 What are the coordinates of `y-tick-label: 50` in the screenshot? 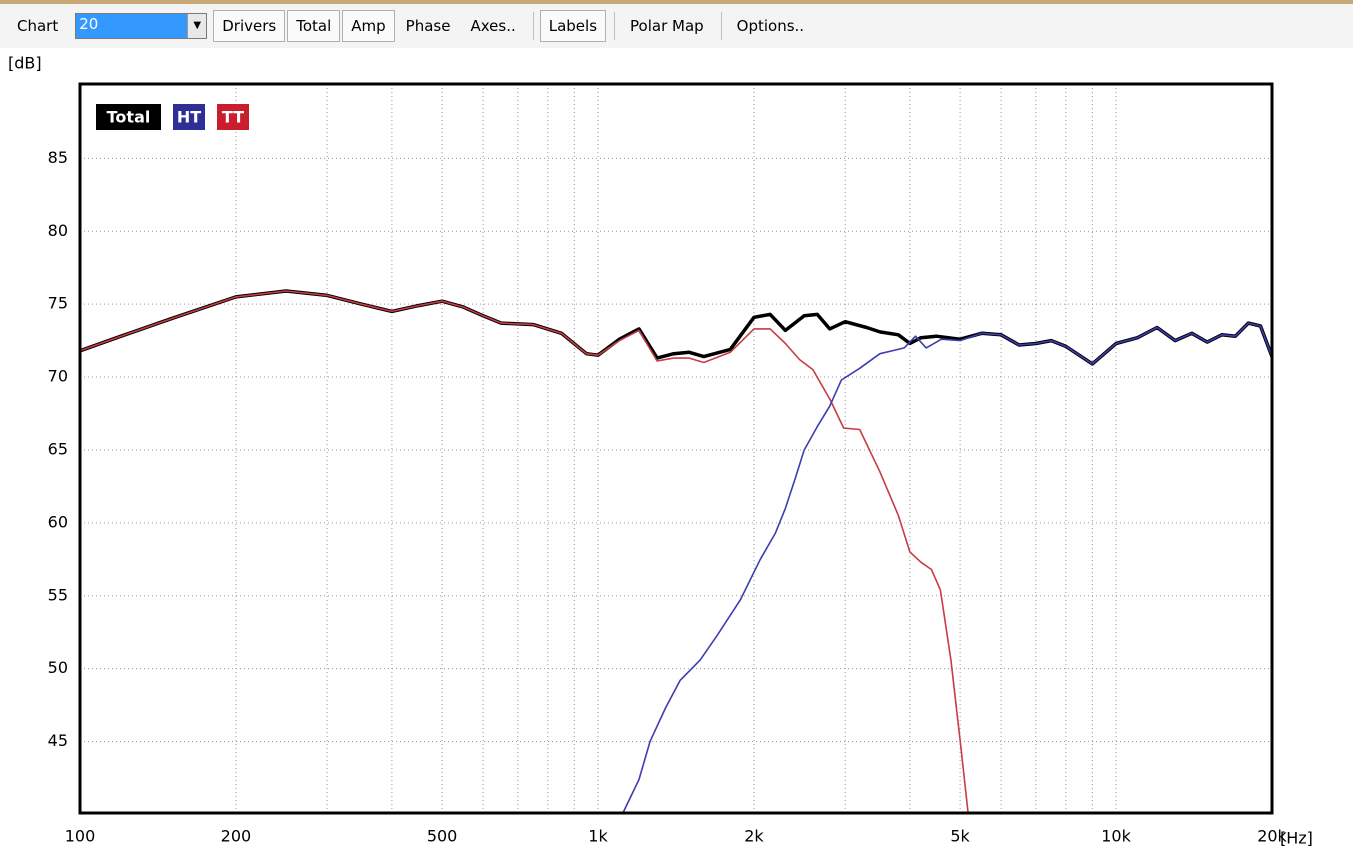 It's located at (58, 667).